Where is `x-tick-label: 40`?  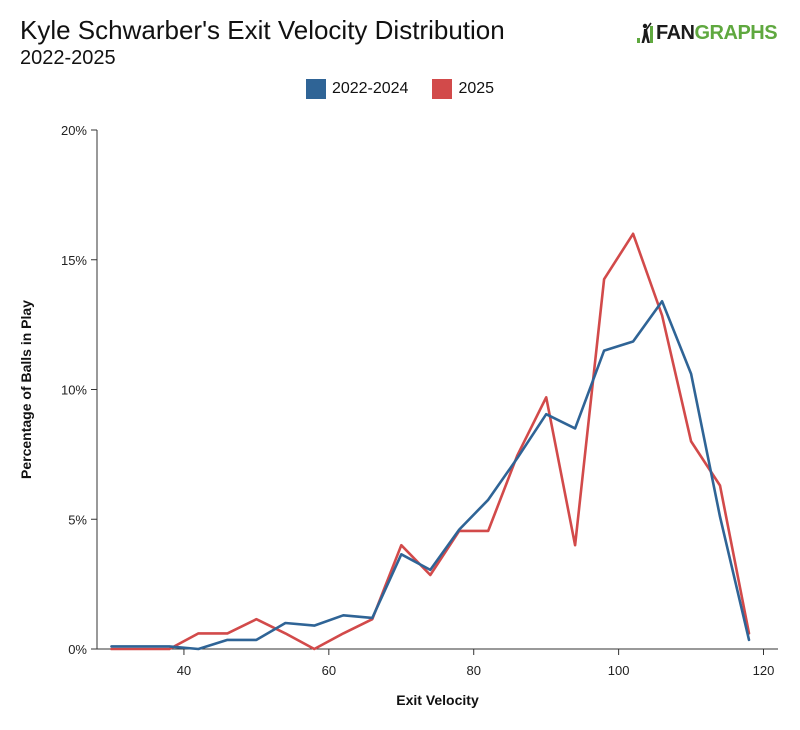
x-tick-label: 40 is located at coordinates (184, 670).